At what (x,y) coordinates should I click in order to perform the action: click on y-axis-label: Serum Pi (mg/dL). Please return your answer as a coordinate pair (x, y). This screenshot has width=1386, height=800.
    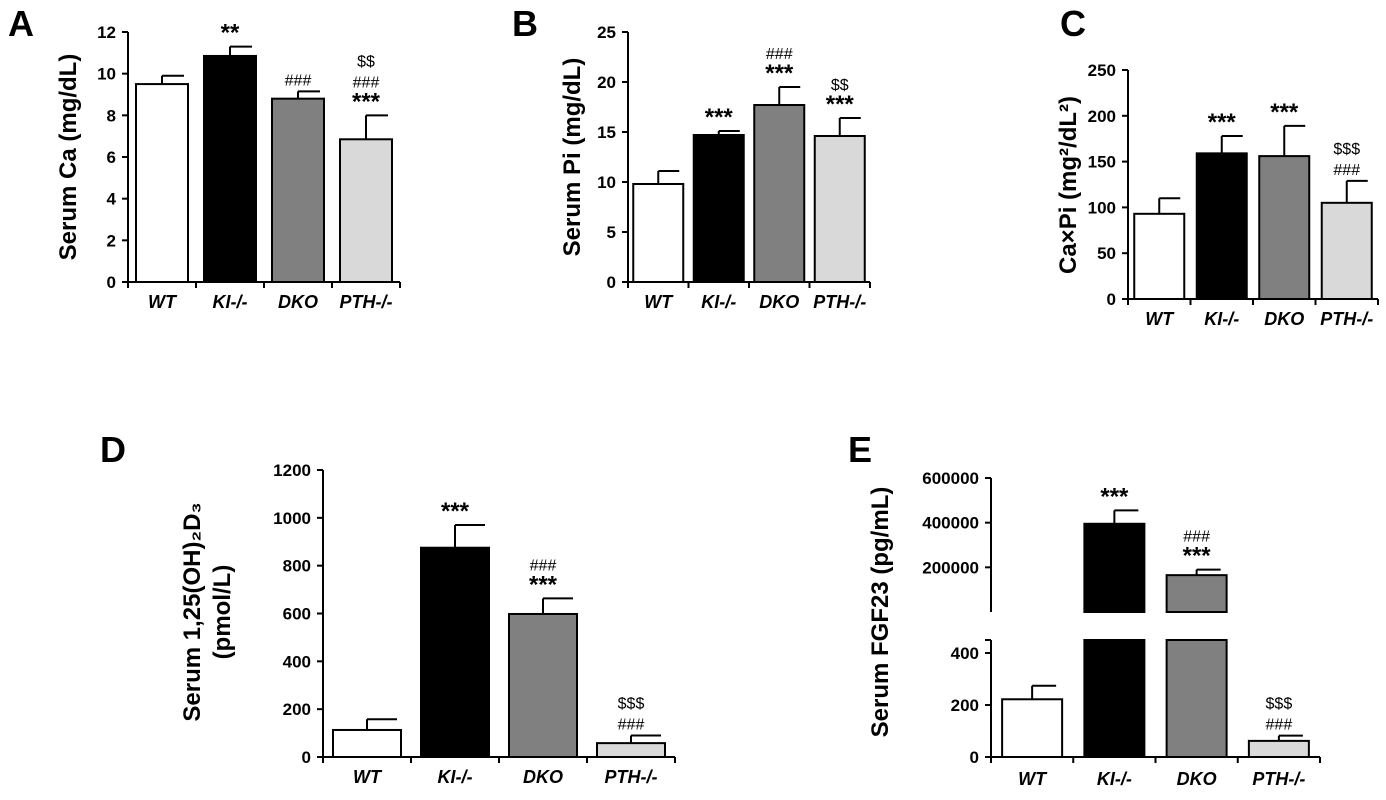
    Looking at the image, I should click on (572, 157).